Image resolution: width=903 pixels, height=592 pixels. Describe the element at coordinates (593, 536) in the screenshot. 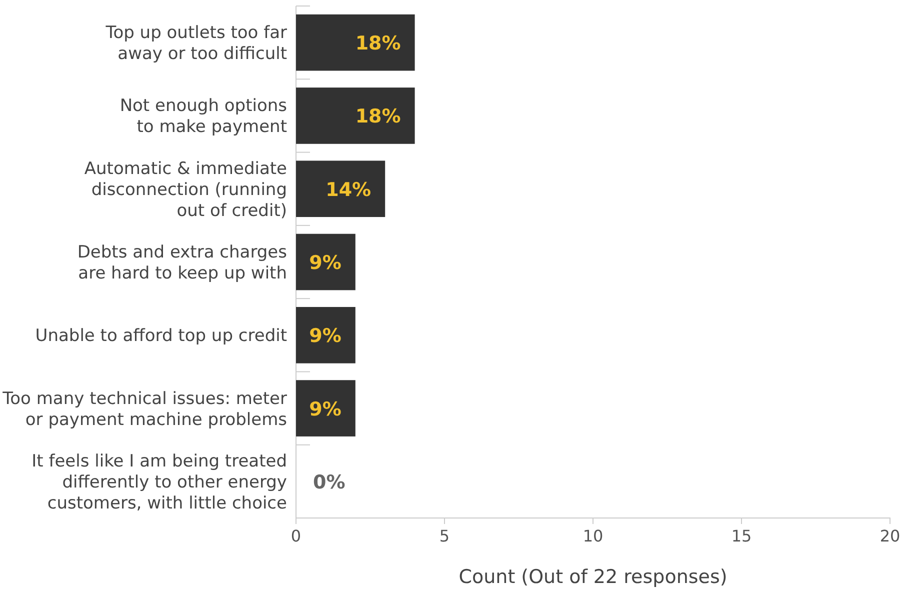

I see `x-tick-label: 10` at that location.